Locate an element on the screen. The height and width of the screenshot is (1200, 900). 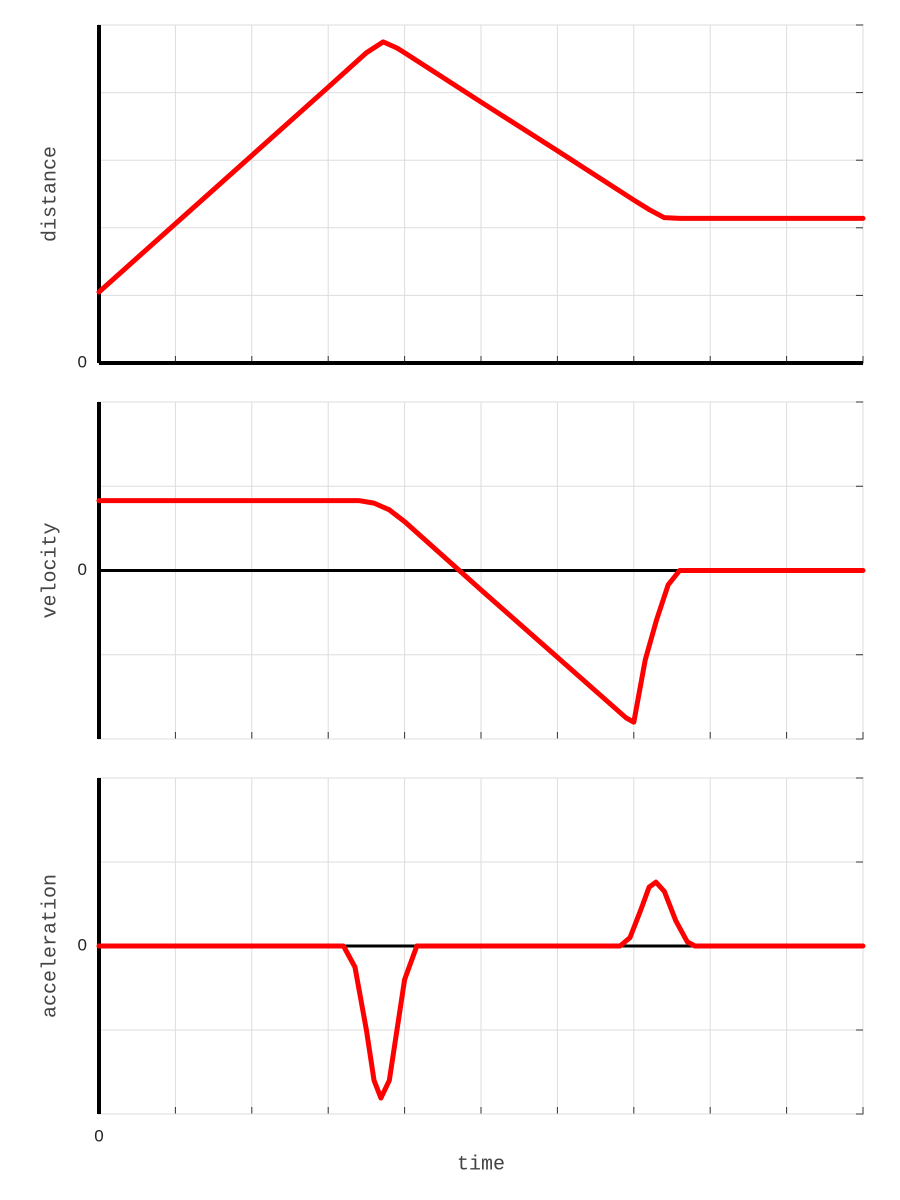
y-axis-label: acceleration is located at coordinates (50, 946).